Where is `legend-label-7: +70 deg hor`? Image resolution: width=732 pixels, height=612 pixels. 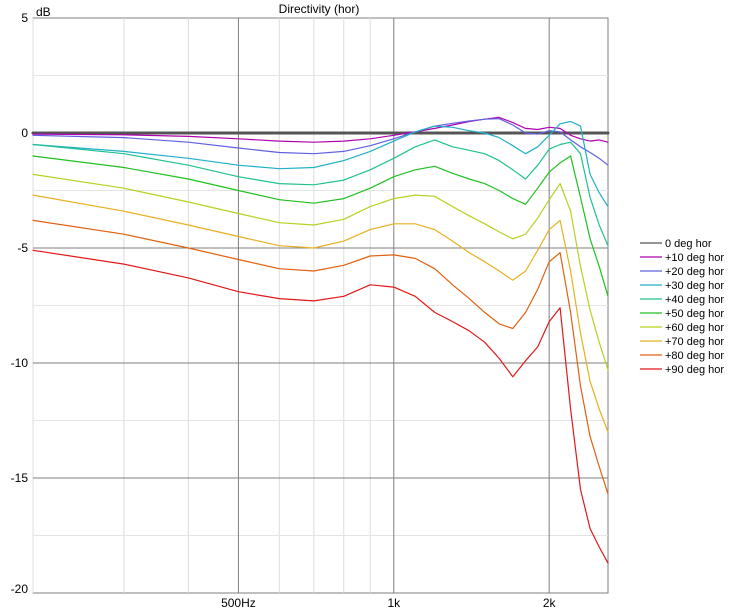
legend-label-7: +70 deg hor is located at coordinates (694, 342).